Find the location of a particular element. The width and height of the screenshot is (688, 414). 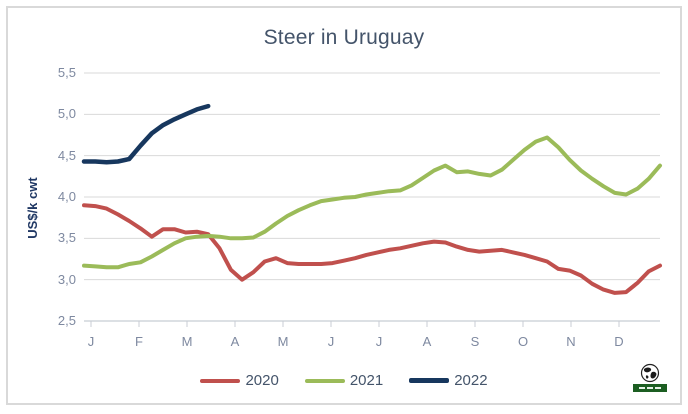

chart-title: Steer in Uruguay is located at coordinates (344, 37).